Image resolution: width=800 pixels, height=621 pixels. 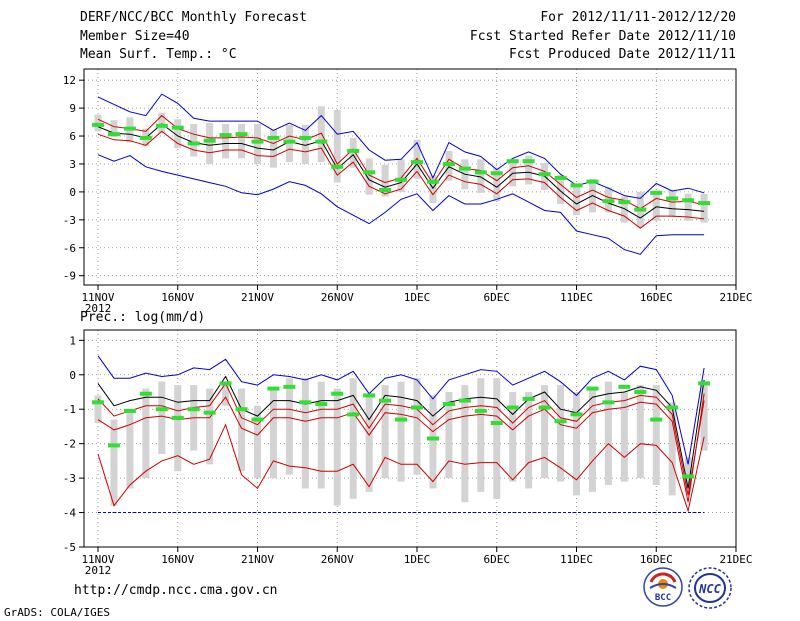 What do you see at coordinates (576, 297) in the screenshot?
I see `x-tick-label: 11DEC` at bounding box center [576, 297].